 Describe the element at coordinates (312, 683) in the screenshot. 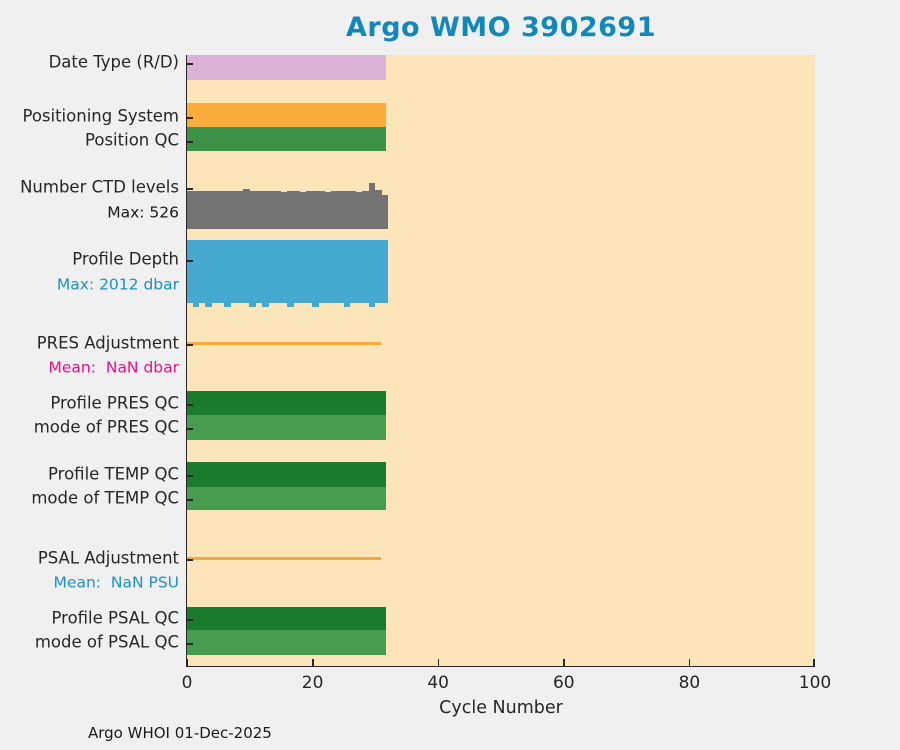

I see `x-tick-label: 20` at that location.